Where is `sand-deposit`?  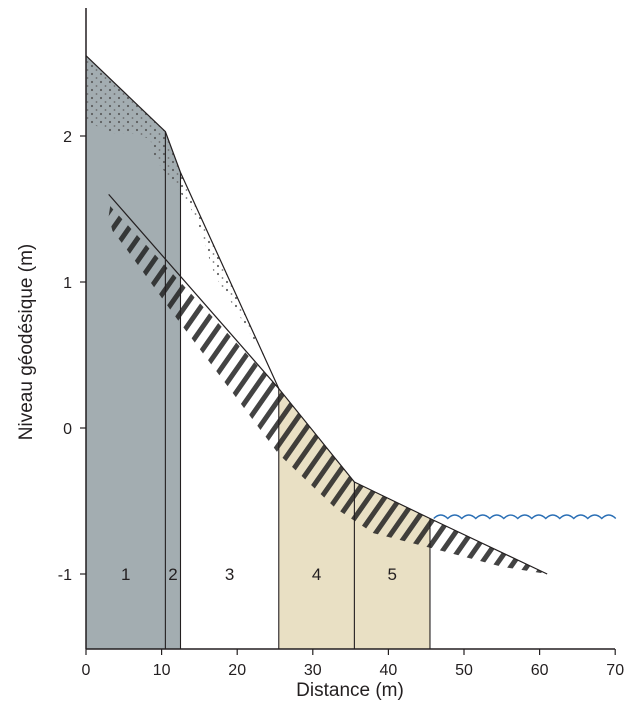 sand-deposit is located at coordinates (177, 209).